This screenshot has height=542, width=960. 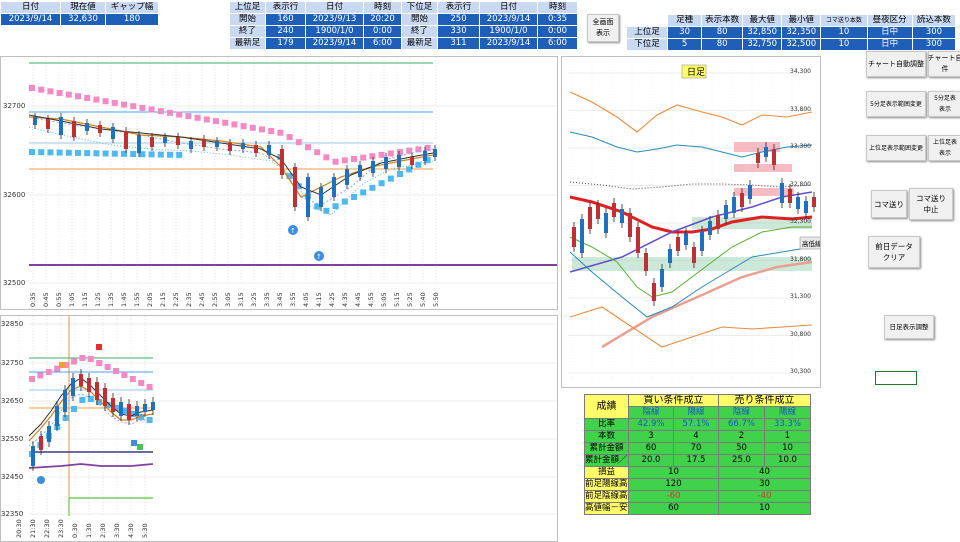 What do you see at coordinates (896, 378) in the screenshot?
I see `selected-cell` at bounding box center [896, 378].